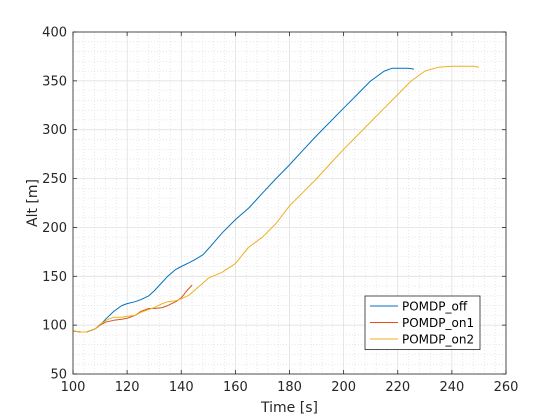 The height and width of the screenshot is (420, 560). What do you see at coordinates (435, 307) in the screenshot?
I see `legend-entry-POMDP_off: POMDP_off` at bounding box center [435, 307].